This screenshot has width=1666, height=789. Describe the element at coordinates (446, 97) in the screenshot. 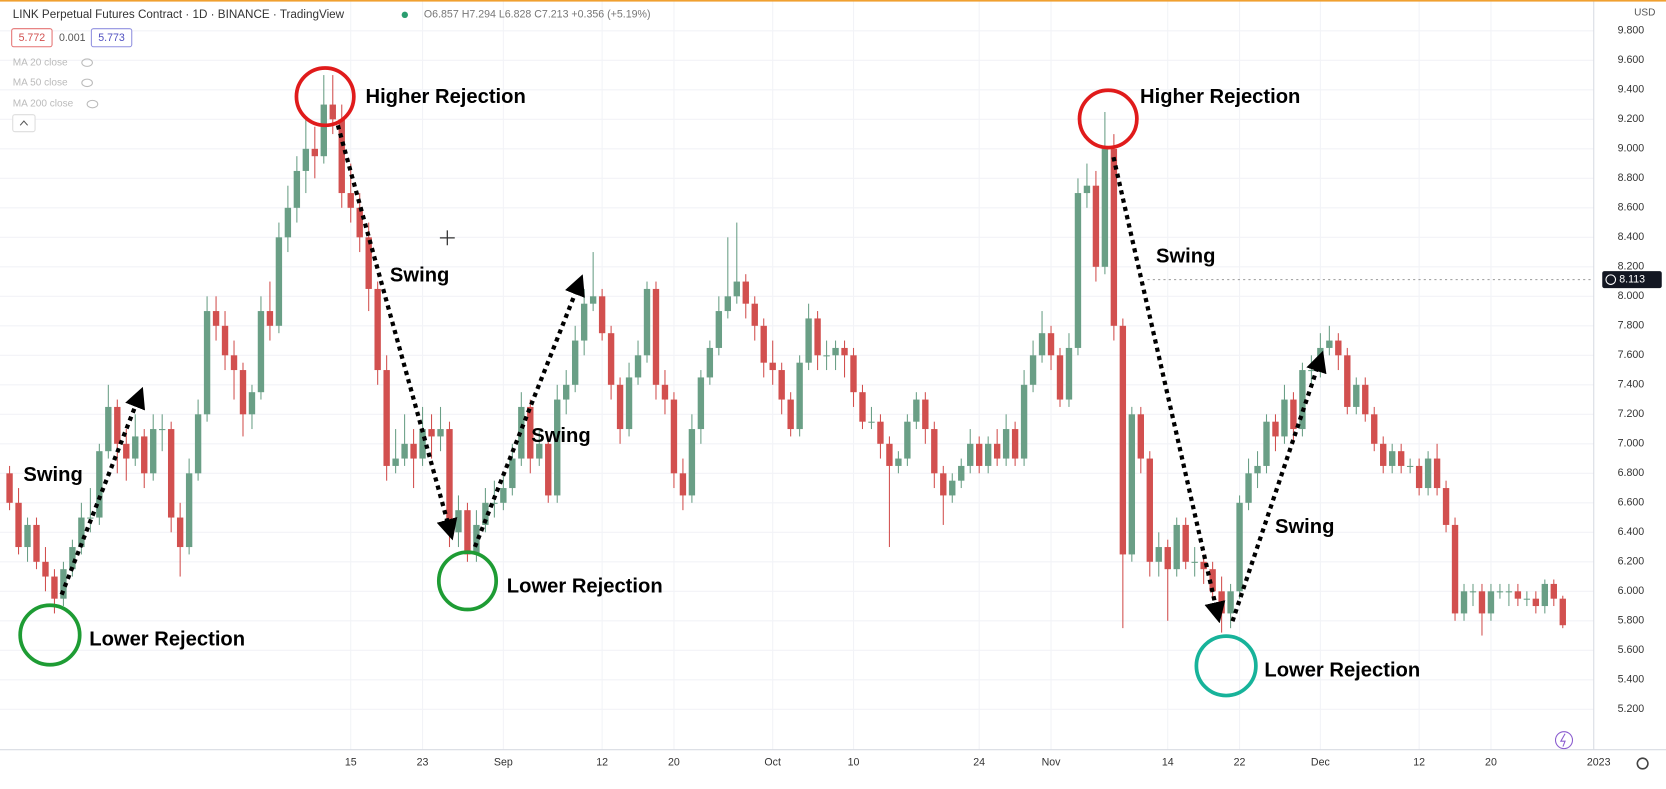

I see `annotation-label: Higher Rejection` at that location.